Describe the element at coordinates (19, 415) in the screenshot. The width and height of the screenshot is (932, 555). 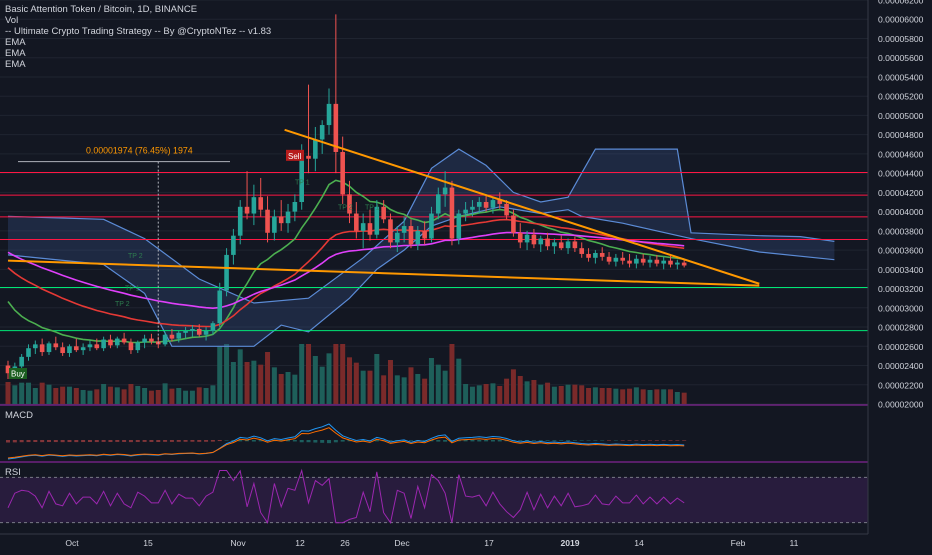
I see `macd-title: MACD` at that location.